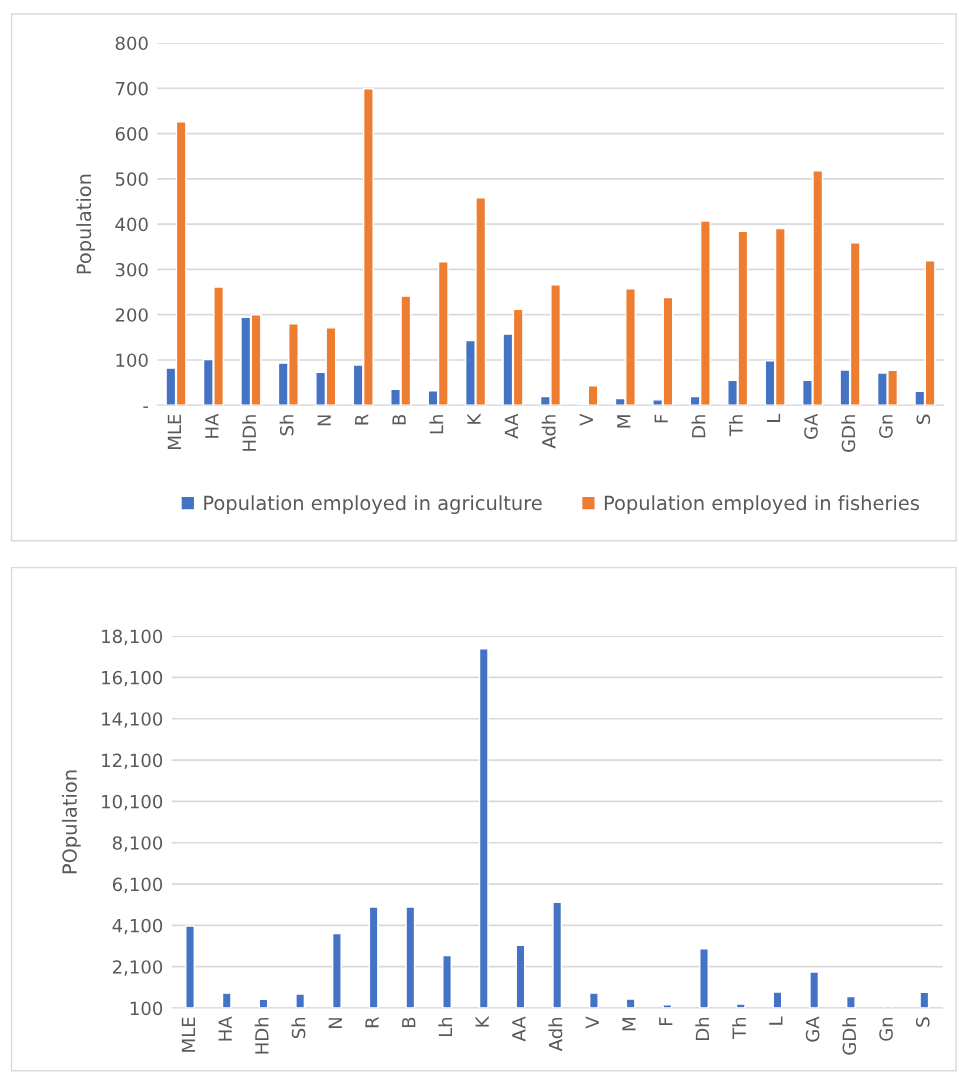 The height and width of the screenshot is (1075, 959). What do you see at coordinates (131, 315) in the screenshot?
I see `y-tick-label: 200` at bounding box center [131, 315].